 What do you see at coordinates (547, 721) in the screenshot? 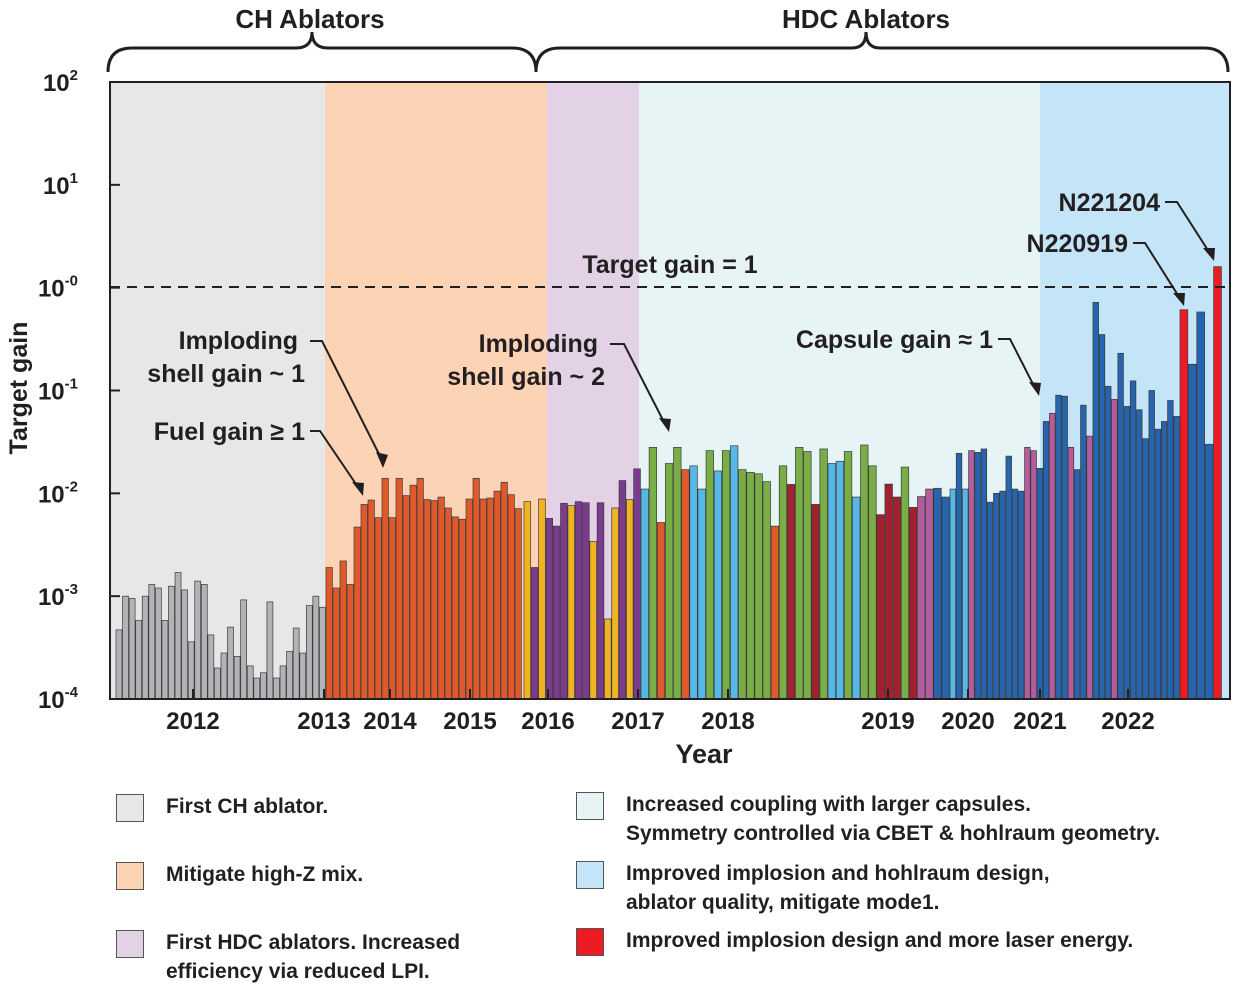
I see `x-tick-label: 2016` at bounding box center [547, 721].